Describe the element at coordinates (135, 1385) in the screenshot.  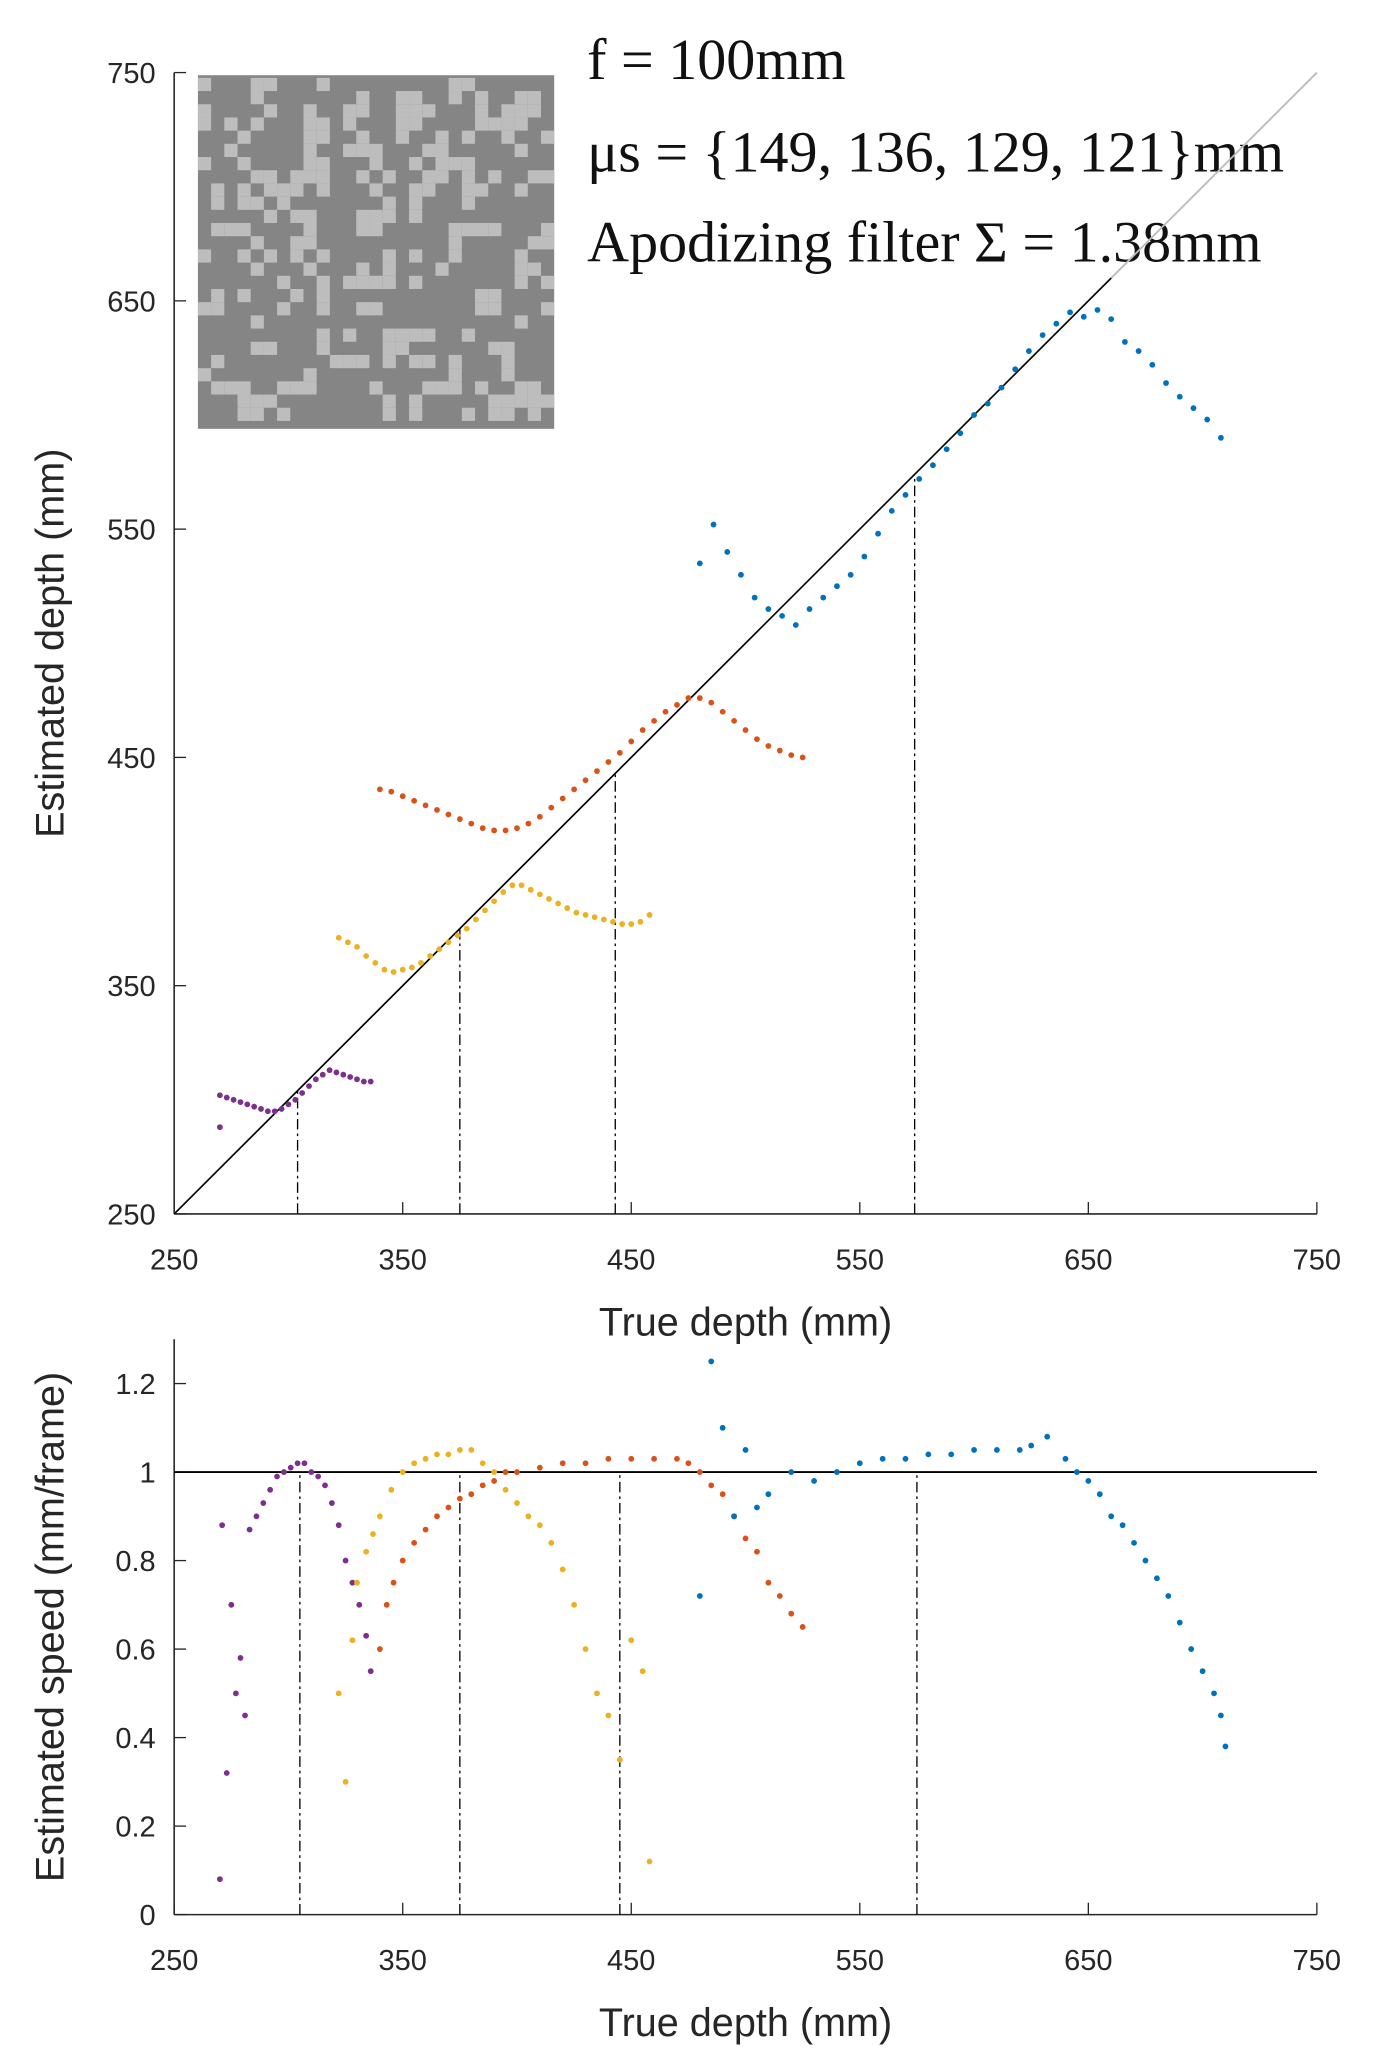
I see `y-tick-label: 1.2` at that location.